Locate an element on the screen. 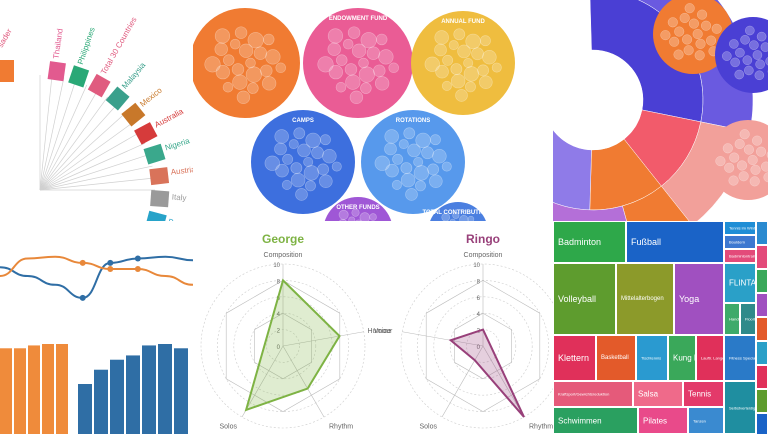  treemap-cell-label: Badminton is located at coordinates (580, 242).